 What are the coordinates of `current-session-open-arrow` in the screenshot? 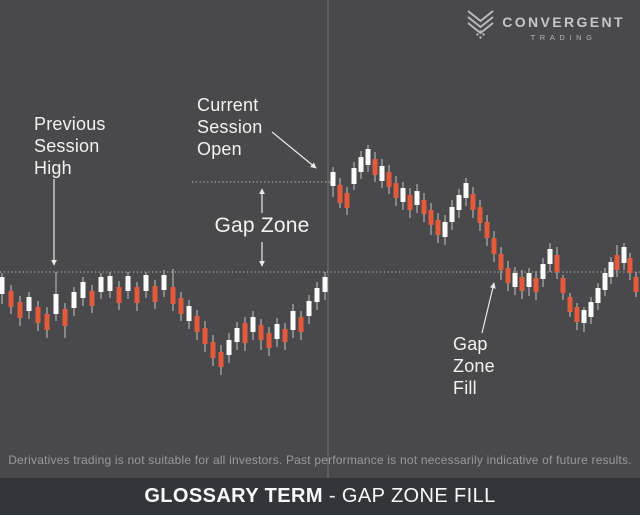 It's located at (294, 150).